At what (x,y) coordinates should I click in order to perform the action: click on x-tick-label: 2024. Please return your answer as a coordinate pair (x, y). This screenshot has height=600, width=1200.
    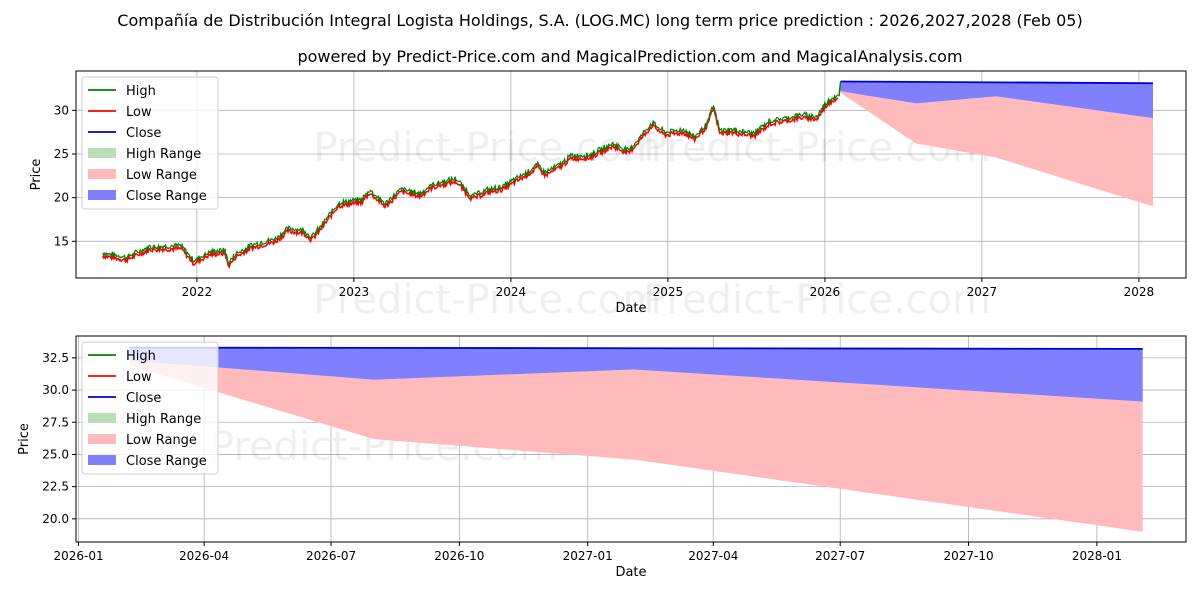
    Looking at the image, I should click on (511, 292).